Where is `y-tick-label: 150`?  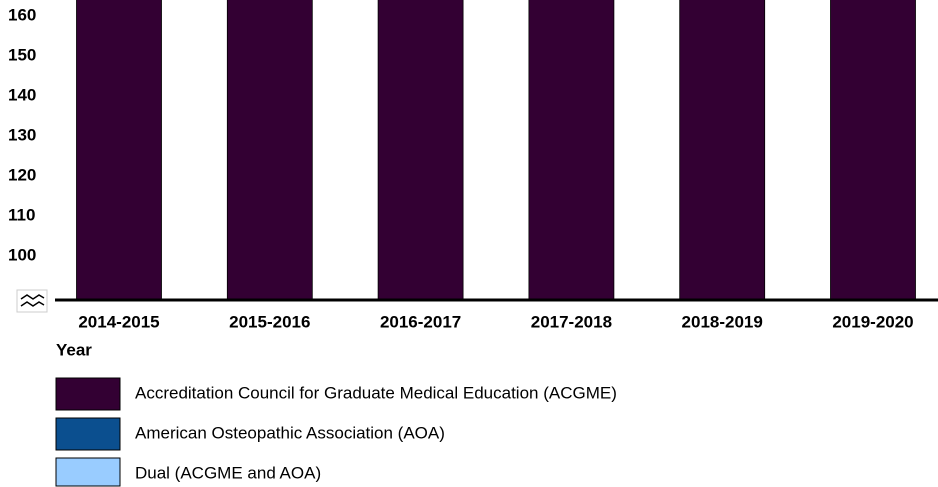
y-tick-label: 150 is located at coordinates (22, 54).